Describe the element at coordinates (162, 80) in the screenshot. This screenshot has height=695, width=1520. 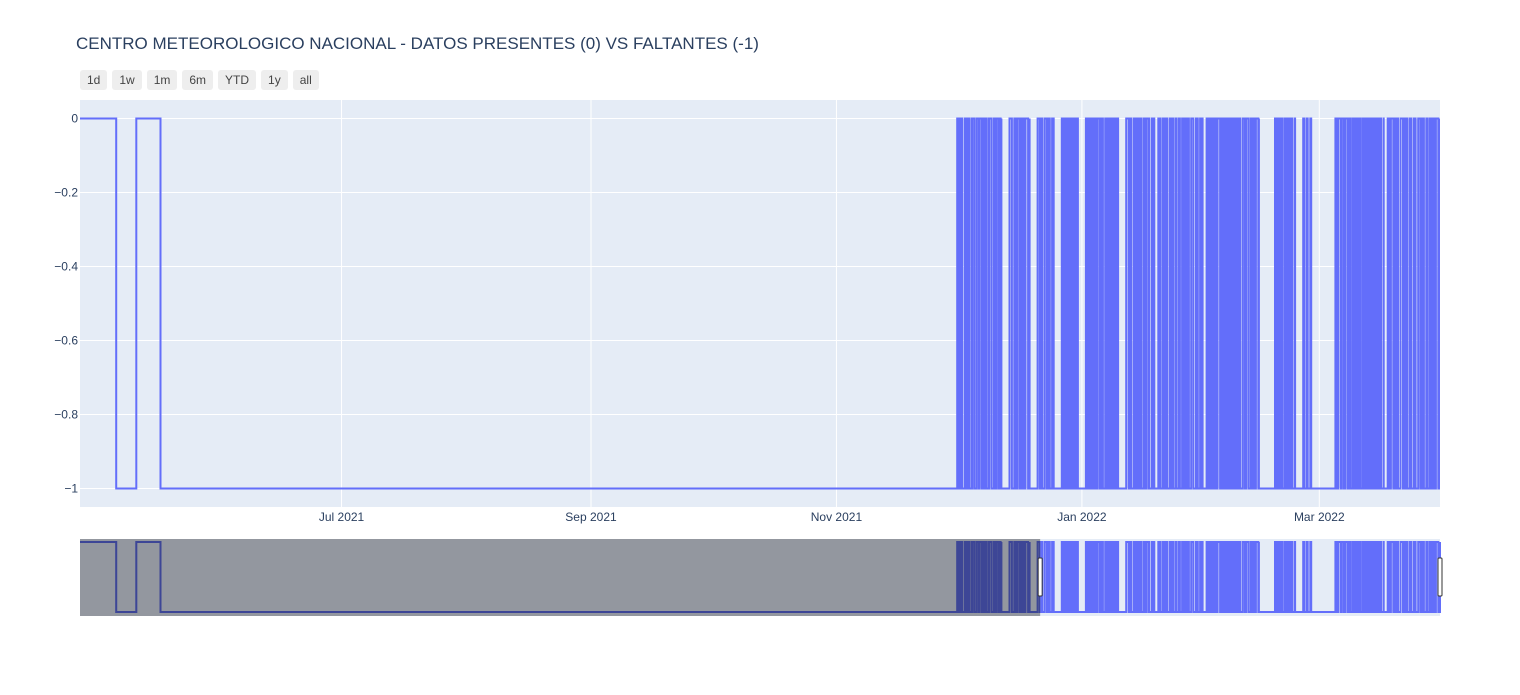
I see `range-button-1m: 1m` at that location.